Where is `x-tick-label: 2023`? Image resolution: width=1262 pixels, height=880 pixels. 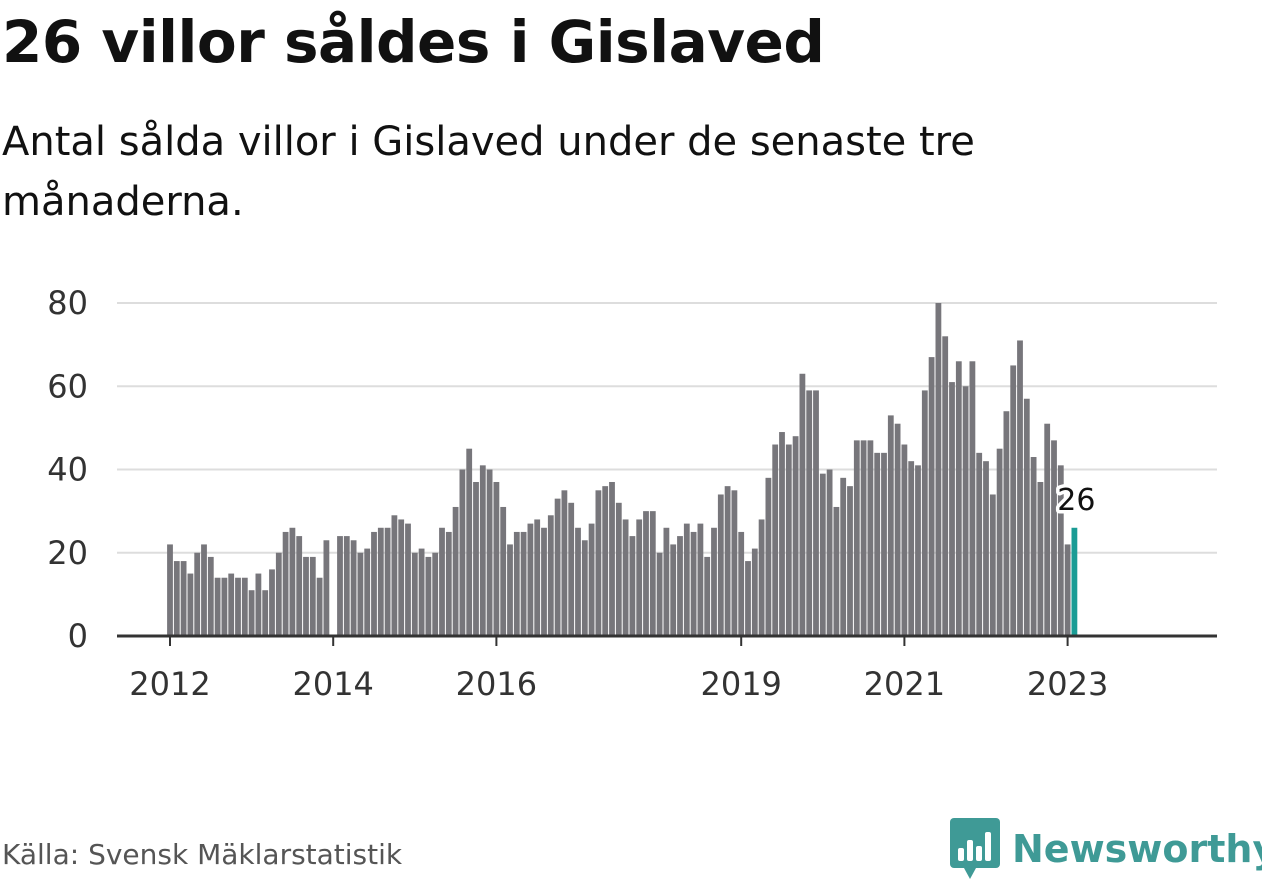
x-tick-label: 2023 is located at coordinates (1067, 684).